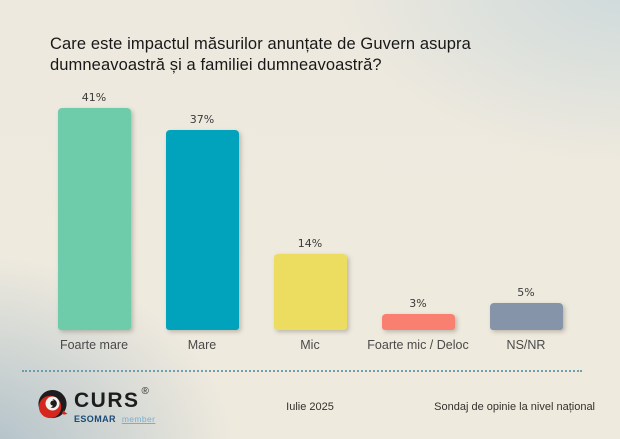 This screenshot has width=620, height=439. What do you see at coordinates (310, 407) in the screenshot?
I see `survey-date: Iulie 2025` at bounding box center [310, 407].